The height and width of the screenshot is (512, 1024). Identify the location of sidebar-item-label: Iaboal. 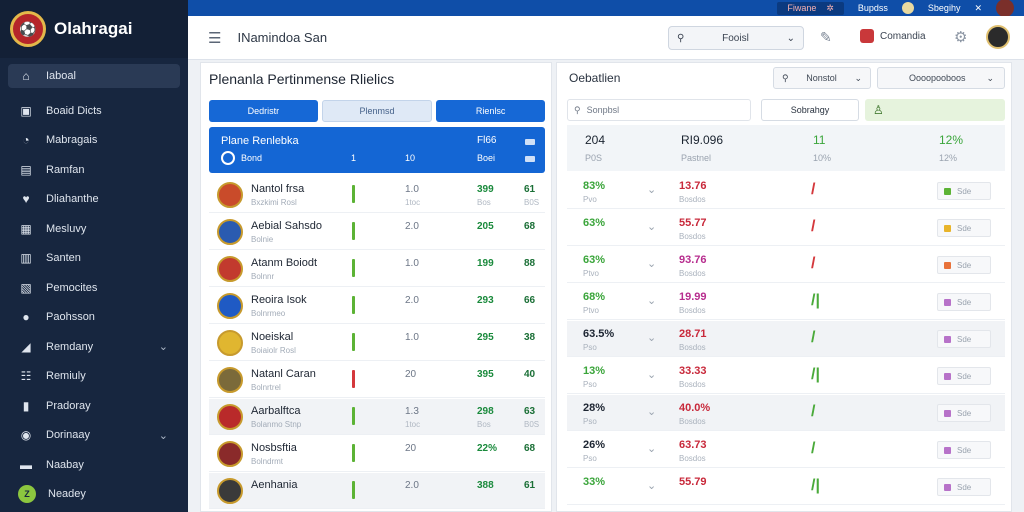
(61, 76).